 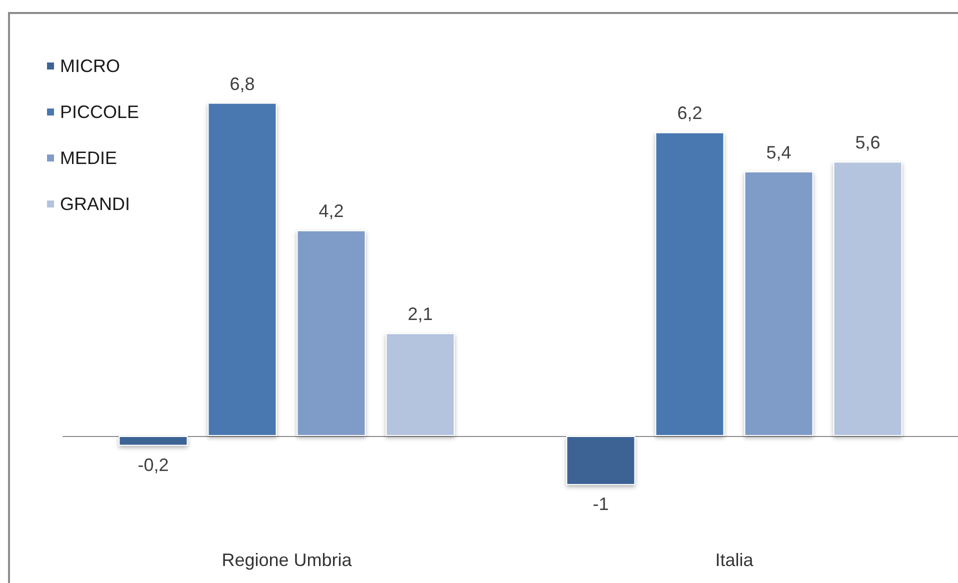 What do you see at coordinates (287, 560) in the screenshot?
I see `x-tick-label: Regione Umbria` at bounding box center [287, 560].